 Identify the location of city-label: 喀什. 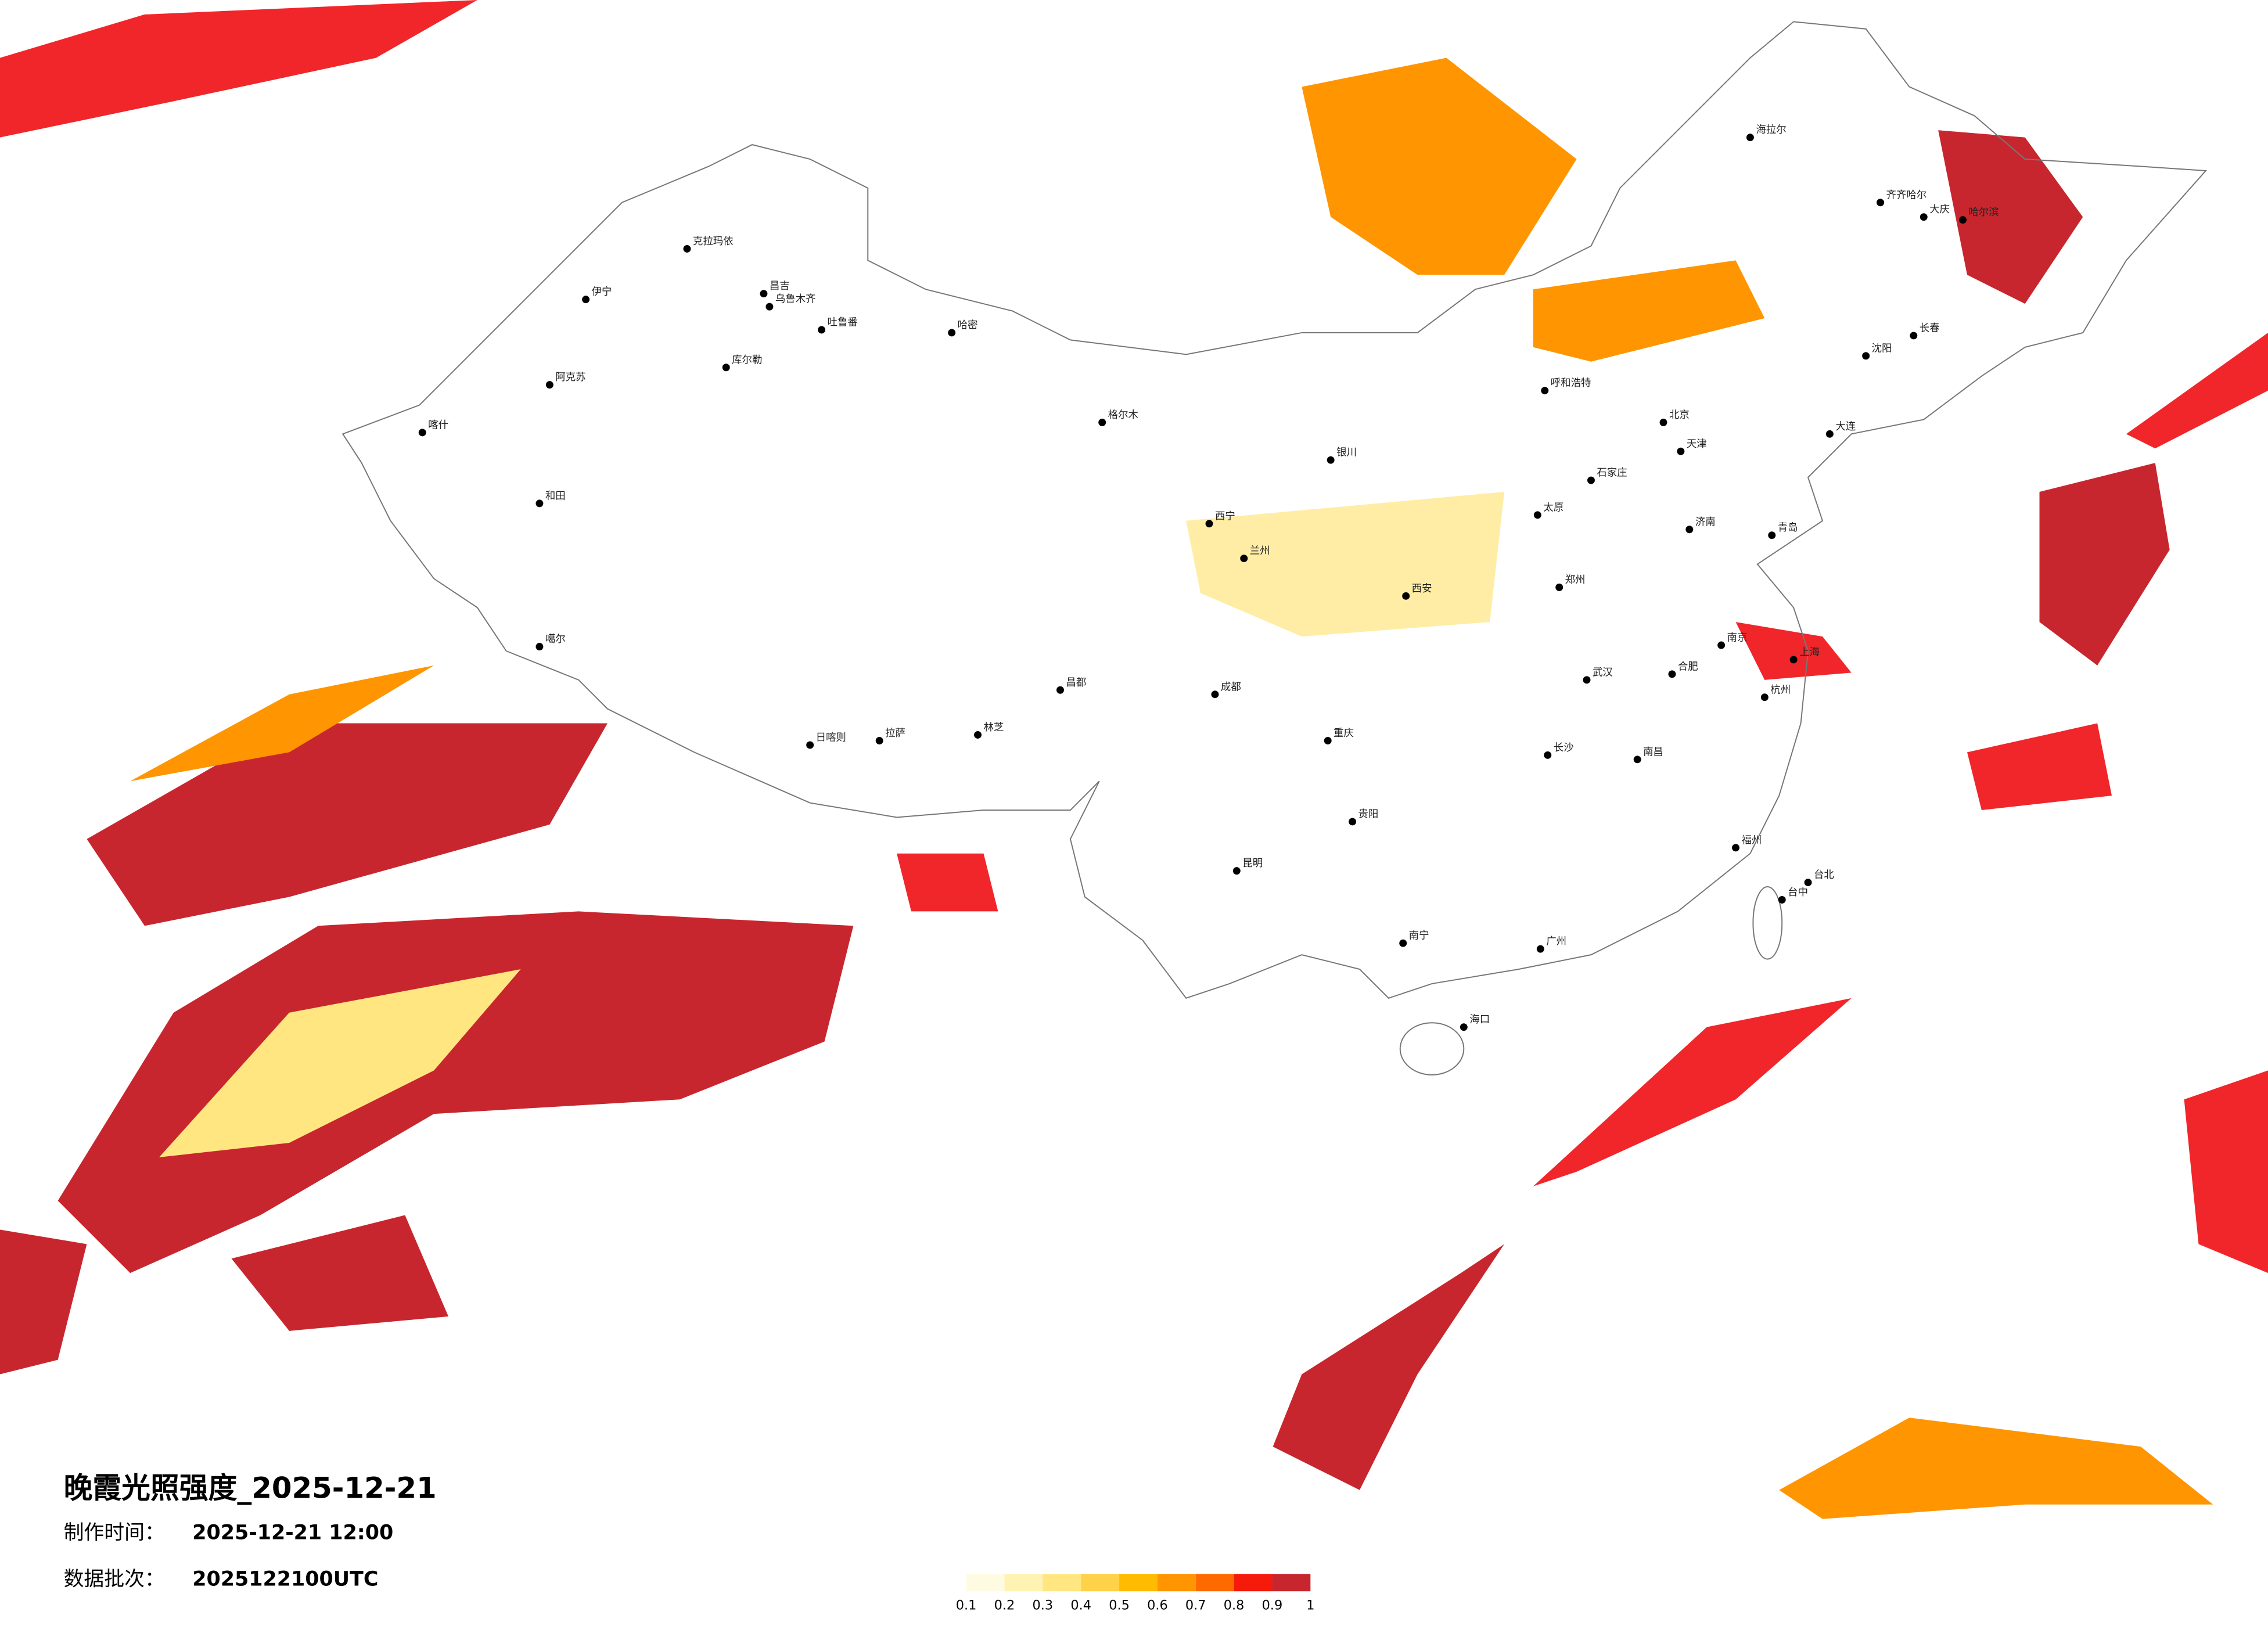
(438, 425).